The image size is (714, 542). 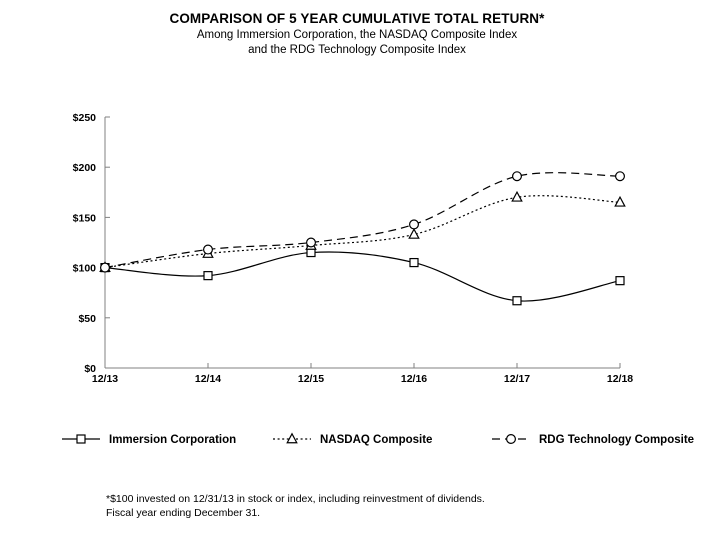 What do you see at coordinates (85, 168) in the screenshot?
I see `y-axis-tick-label: $200` at bounding box center [85, 168].